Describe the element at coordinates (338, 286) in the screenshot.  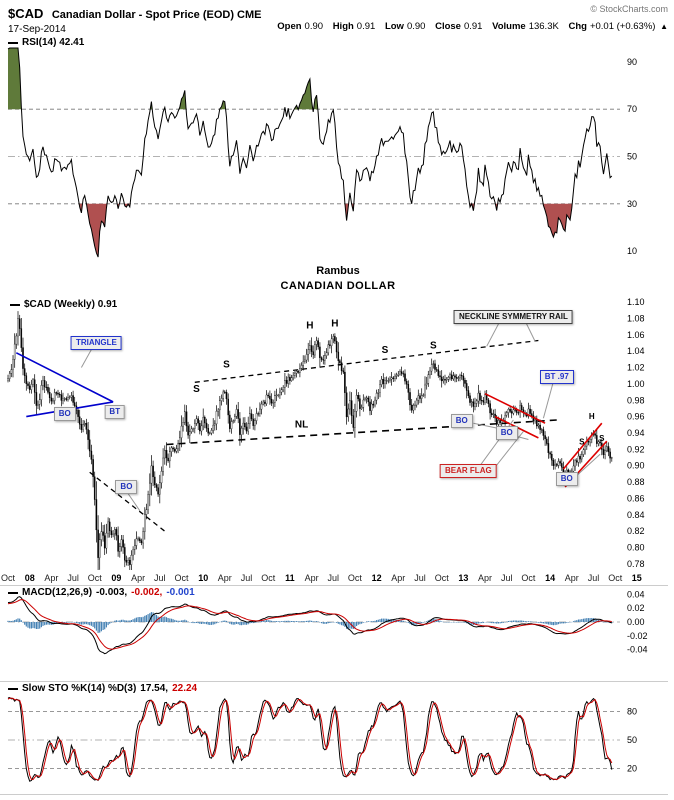
I see `watermark-title: CANADIAN DOLLAR` at that location.